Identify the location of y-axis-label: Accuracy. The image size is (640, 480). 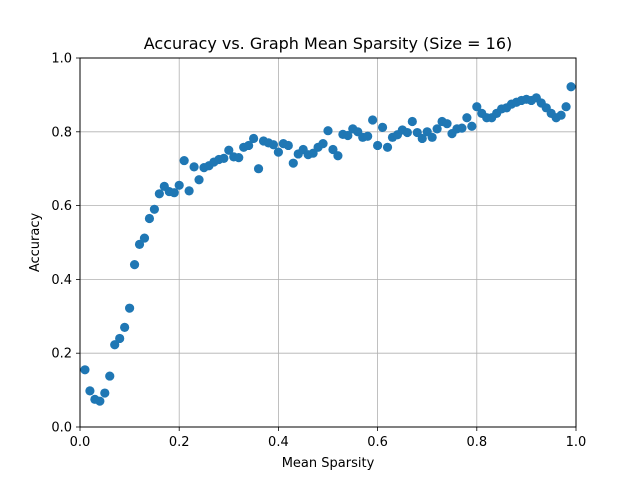
(35, 243).